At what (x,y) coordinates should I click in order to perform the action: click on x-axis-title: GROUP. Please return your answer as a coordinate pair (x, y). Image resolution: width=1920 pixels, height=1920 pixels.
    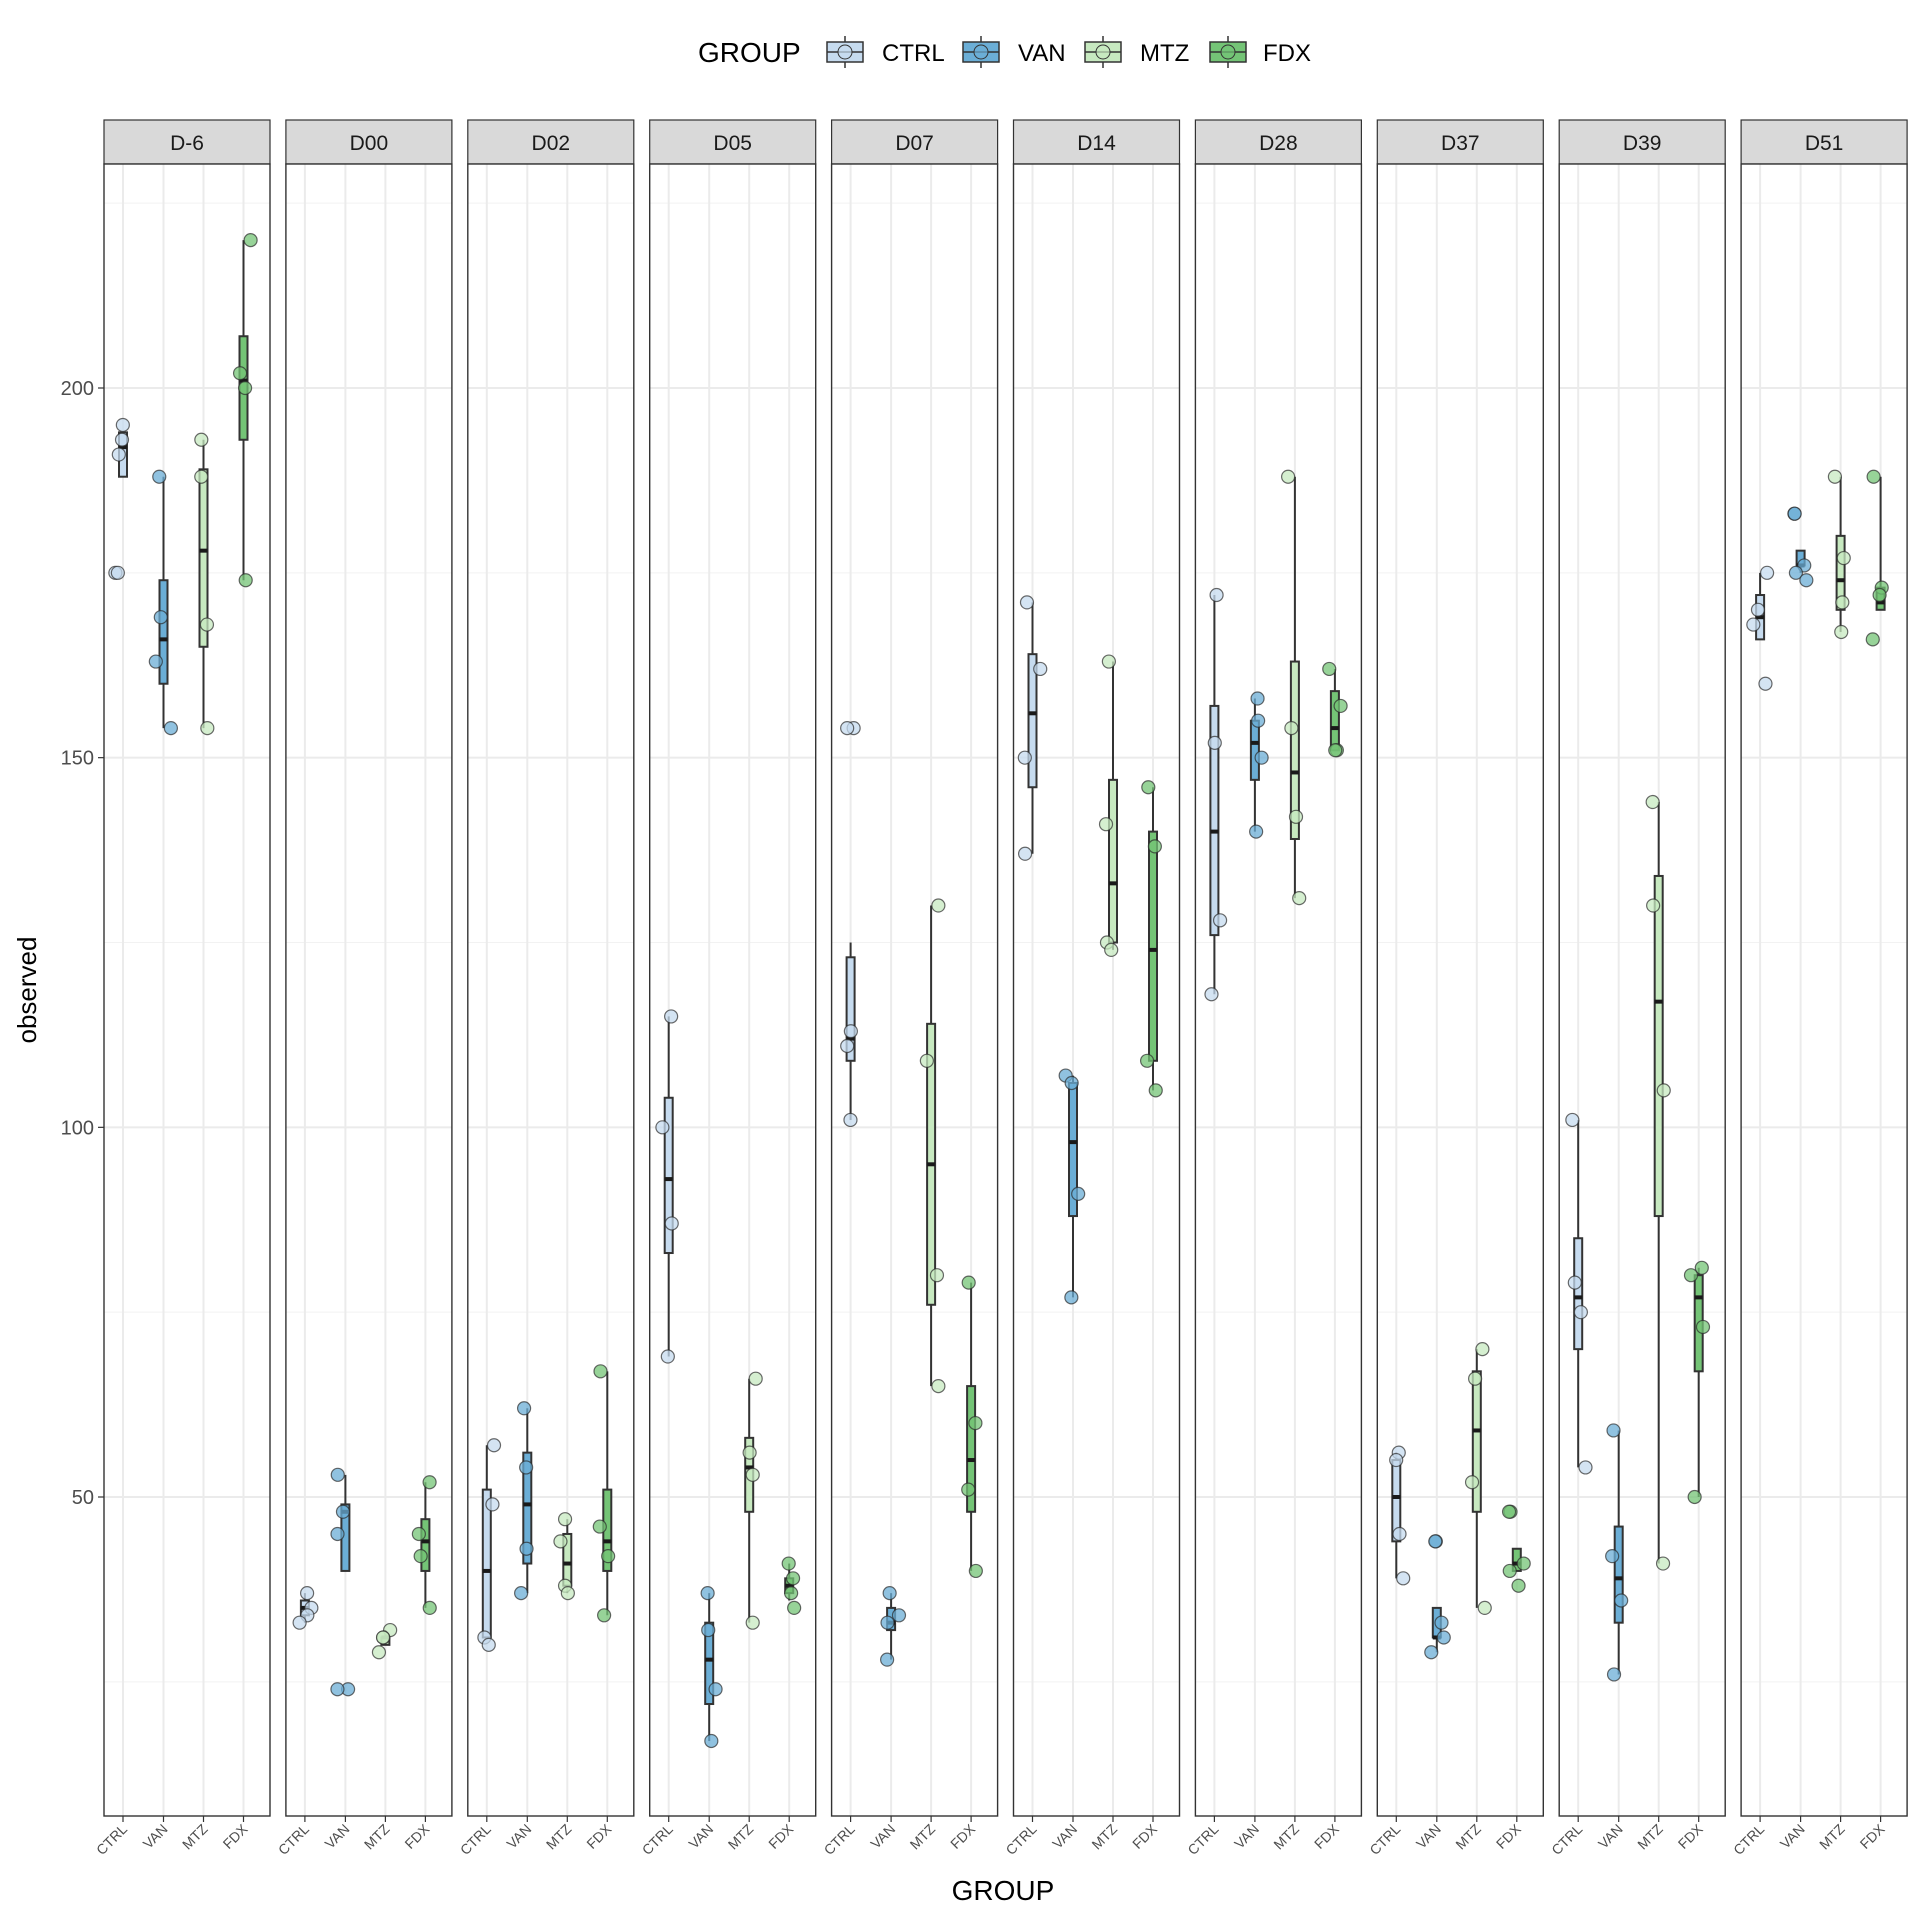
    Looking at the image, I should click on (1003, 1890).